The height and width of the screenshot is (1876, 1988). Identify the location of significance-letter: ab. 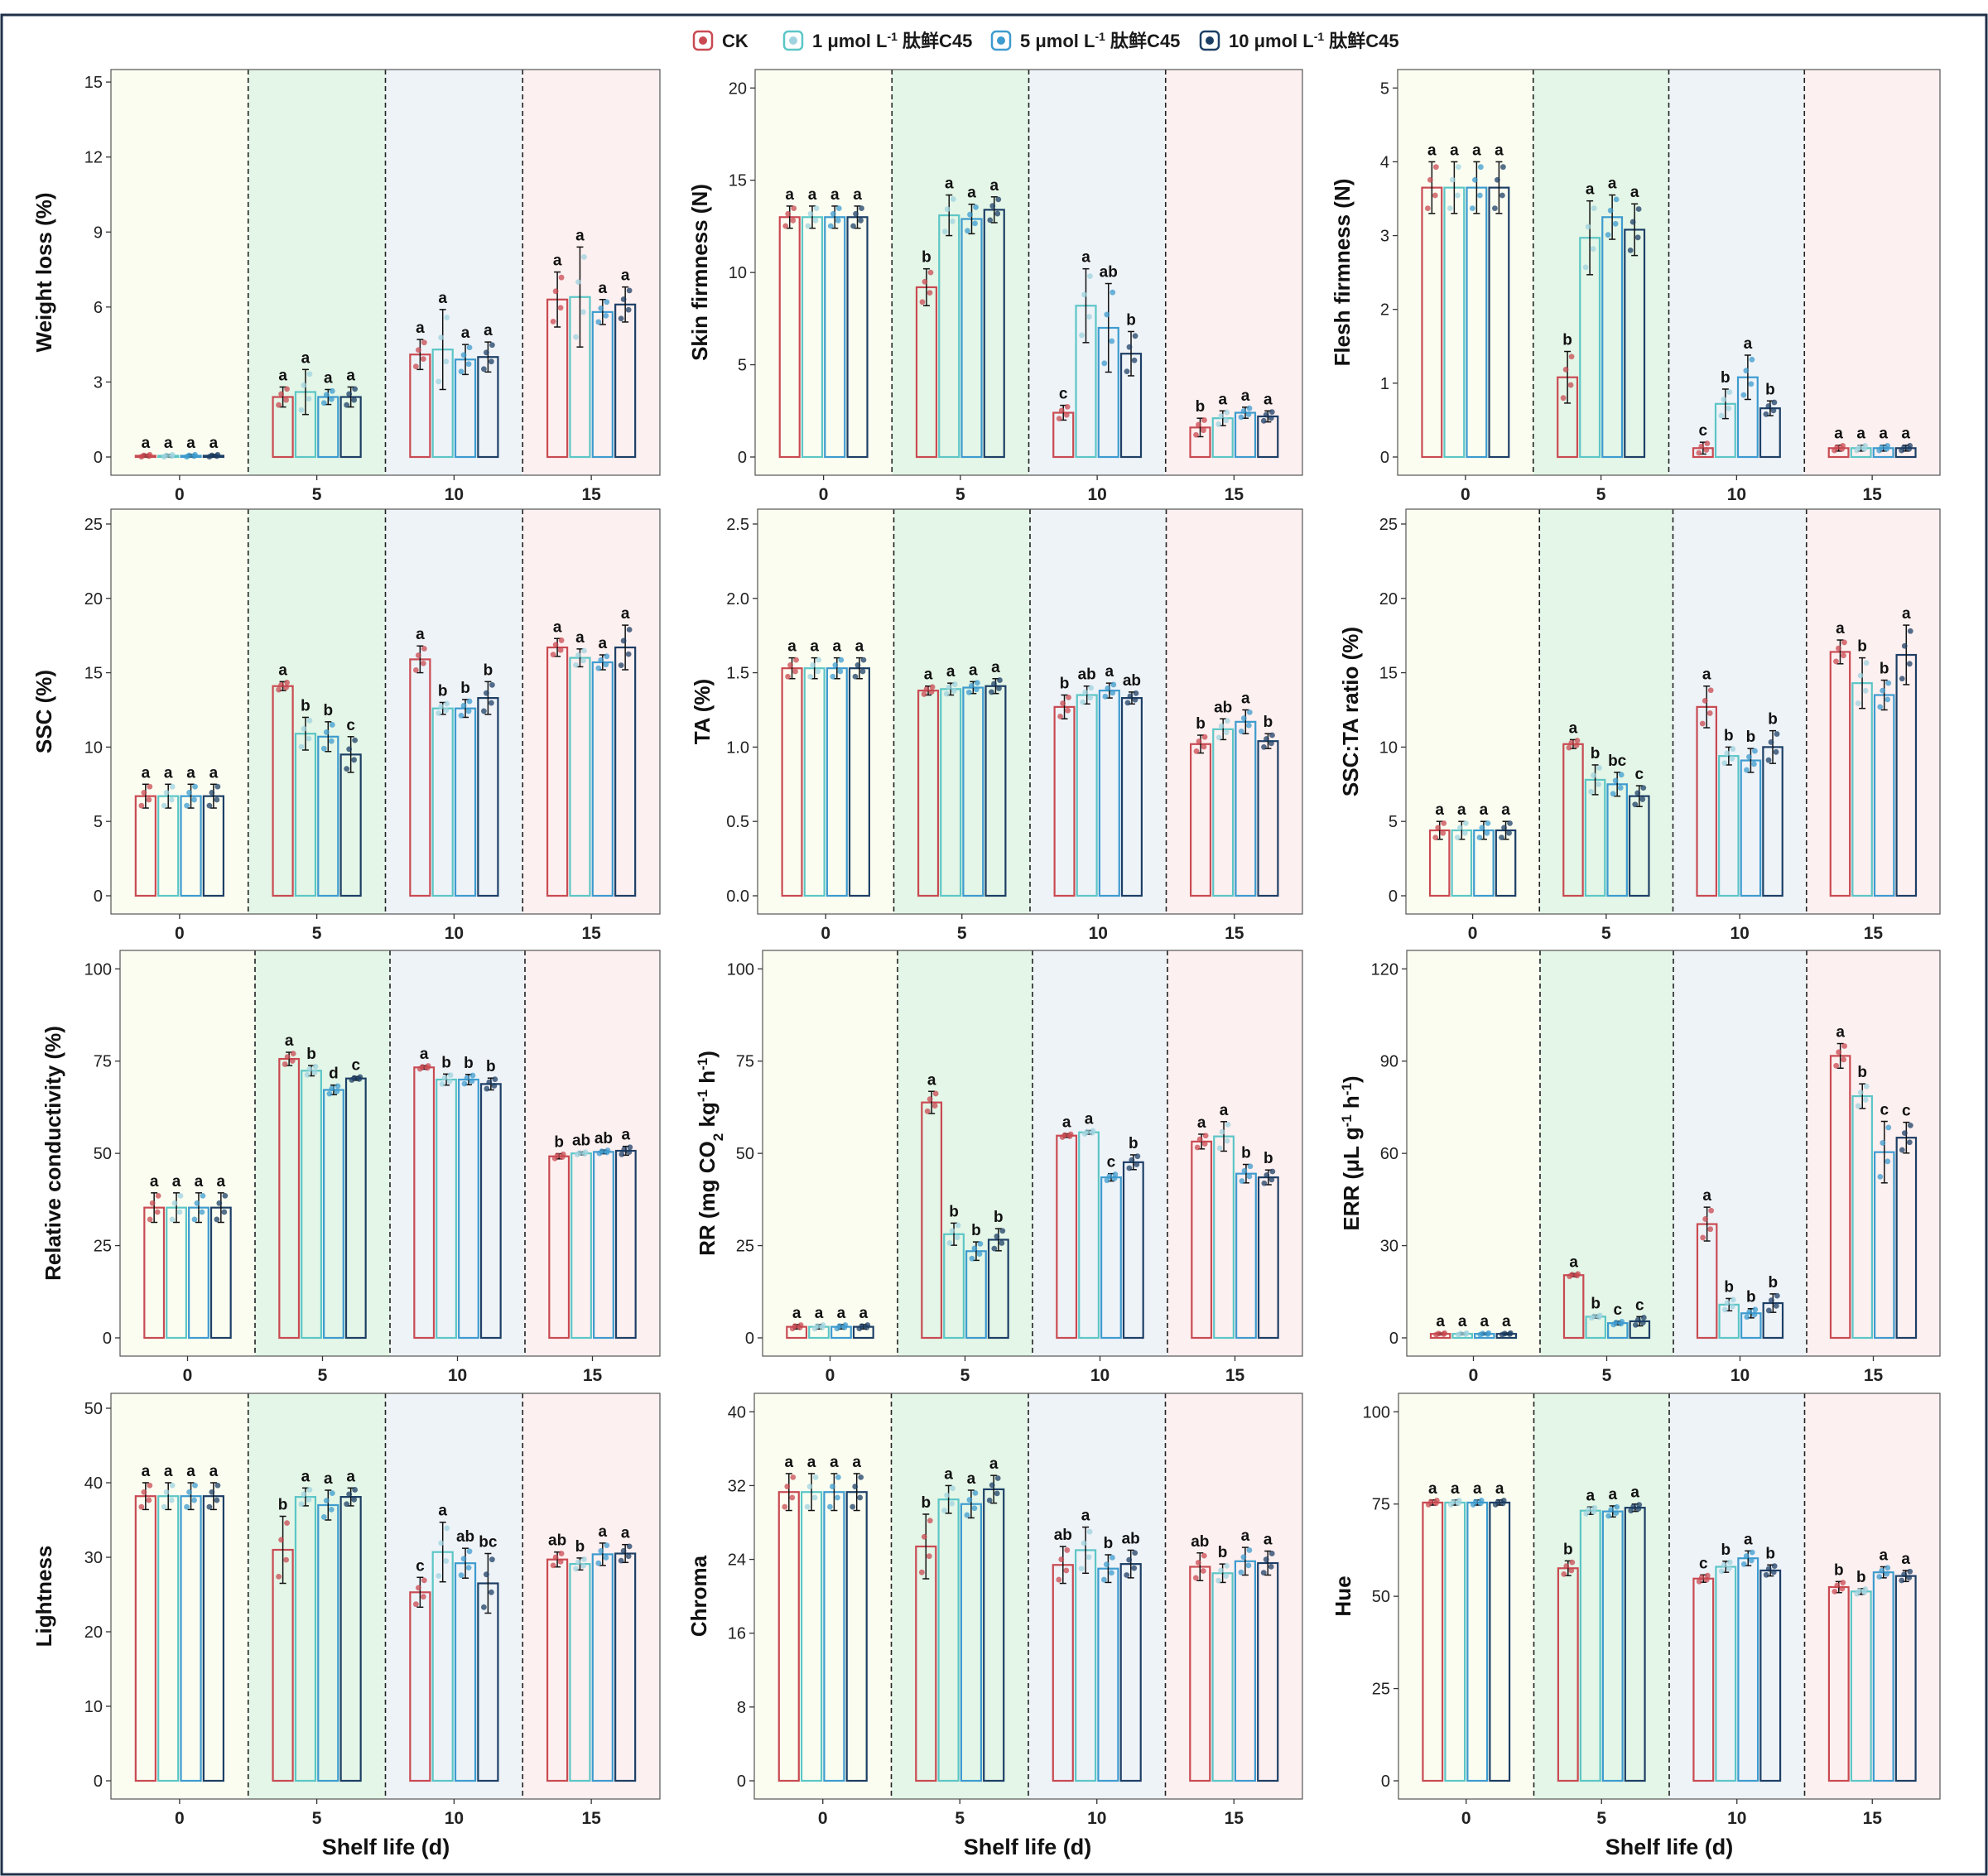
(581, 1141).